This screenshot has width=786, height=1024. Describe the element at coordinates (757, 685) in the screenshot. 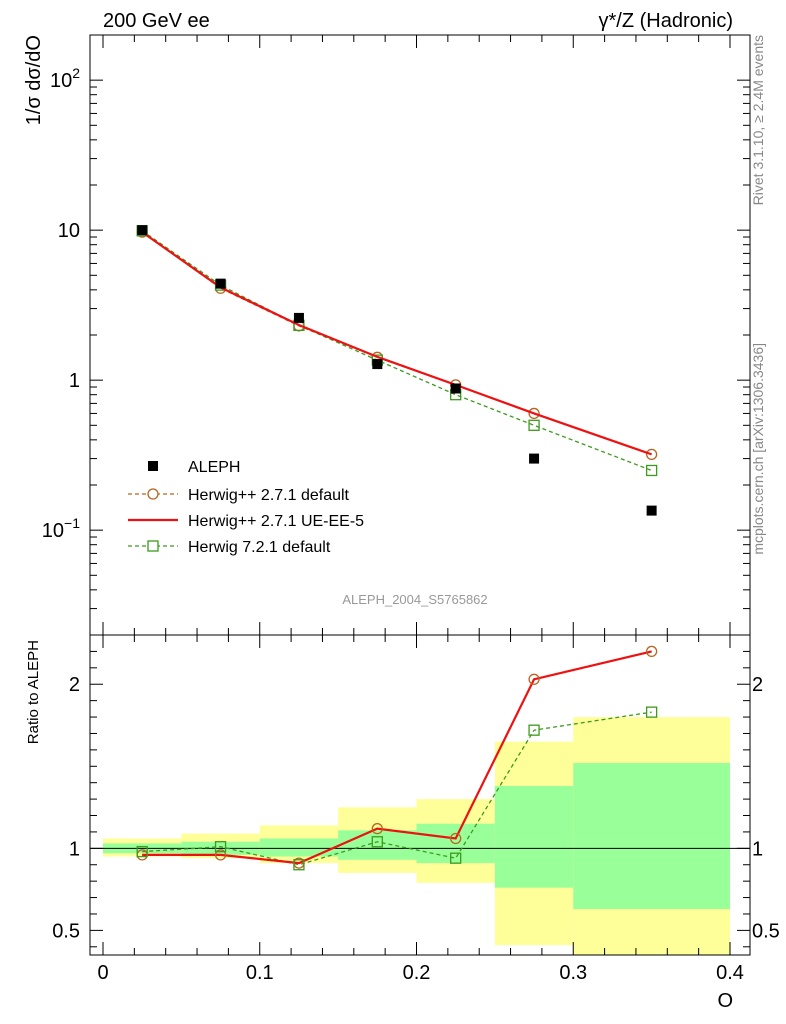

I see `ratio-y-tick-label-right: 2` at that location.